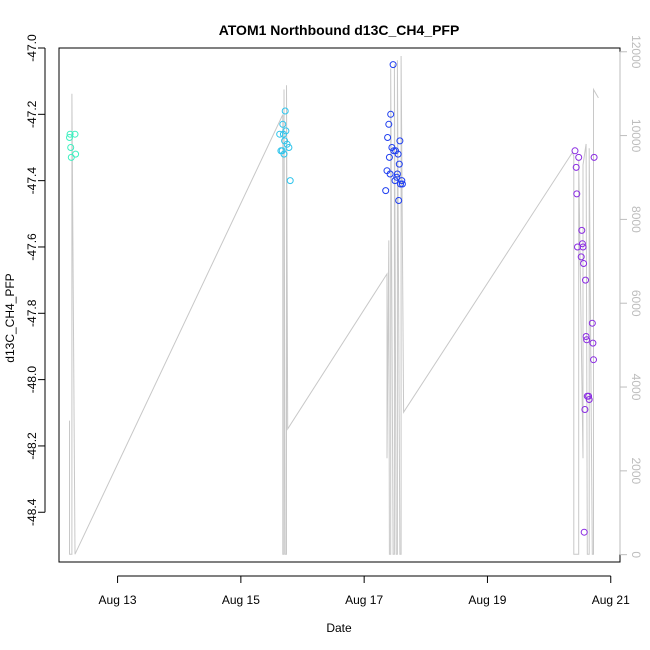 The height and width of the screenshot is (650, 650). What do you see at coordinates (241, 600) in the screenshot?
I see `x-tick-label: Aug 15` at bounding box center [241, 600].